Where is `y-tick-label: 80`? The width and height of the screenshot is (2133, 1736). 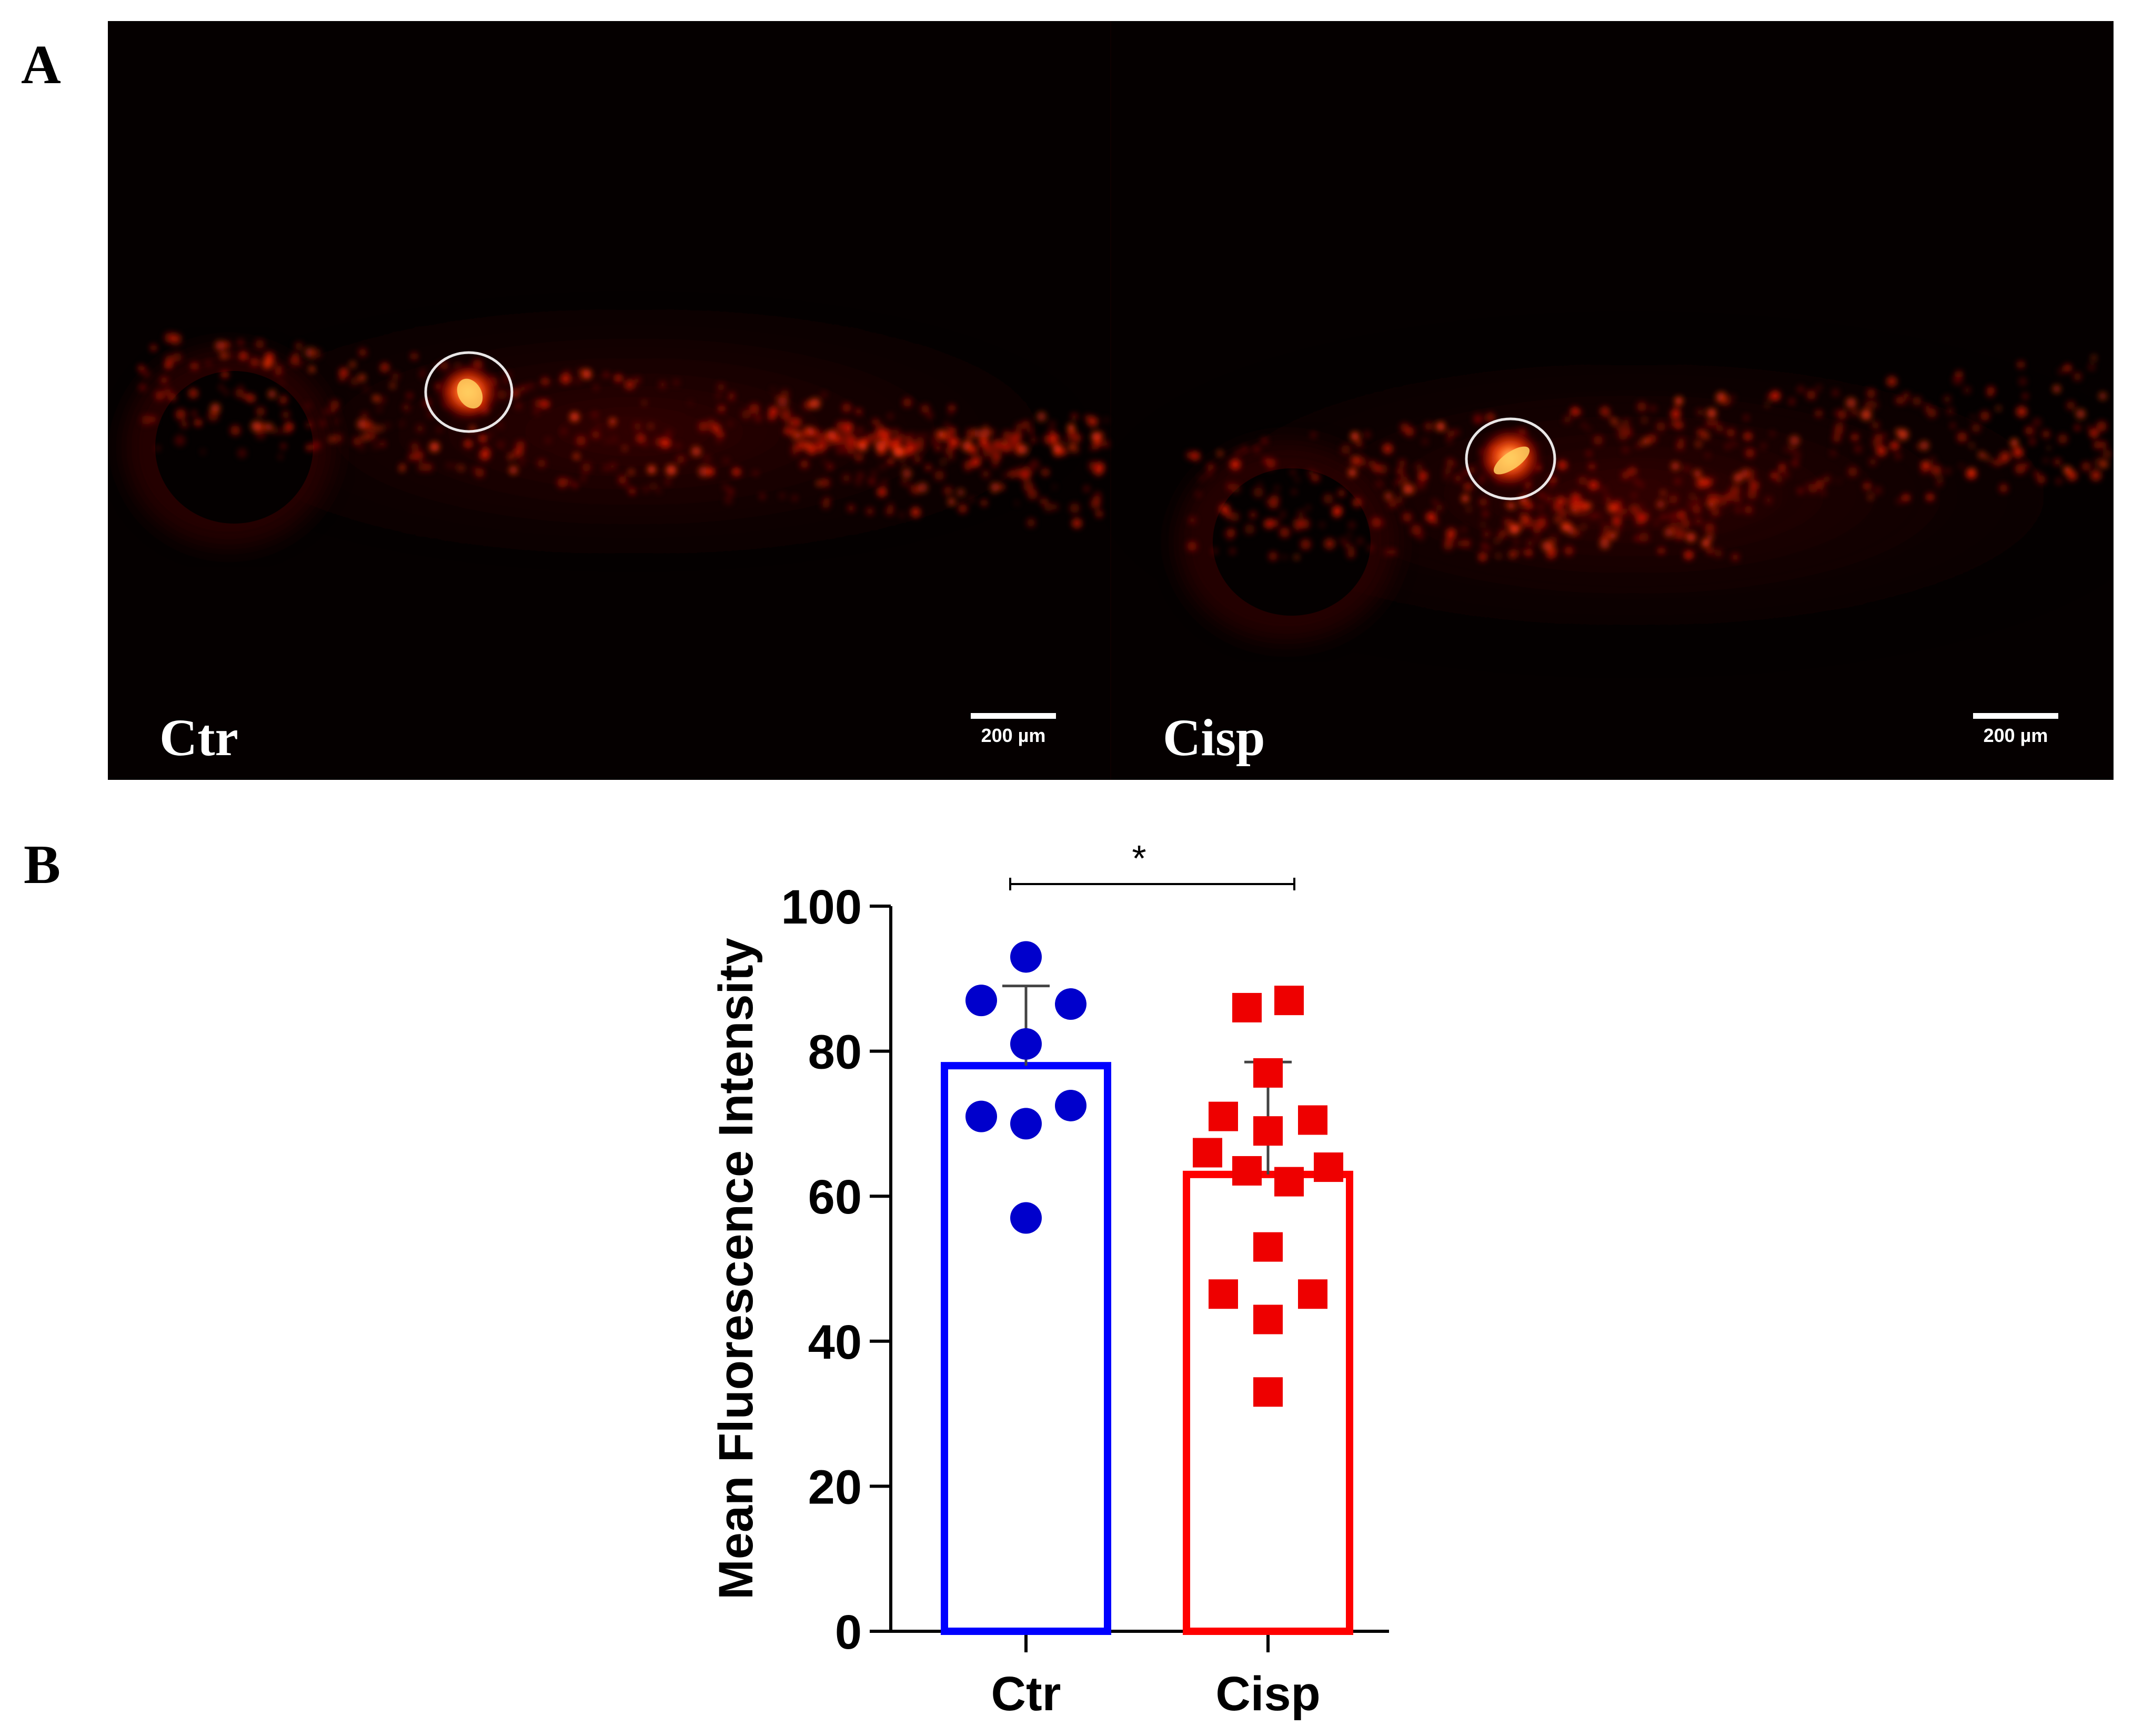 y-tick-label: 80 is located at coordinates (835, 1052).